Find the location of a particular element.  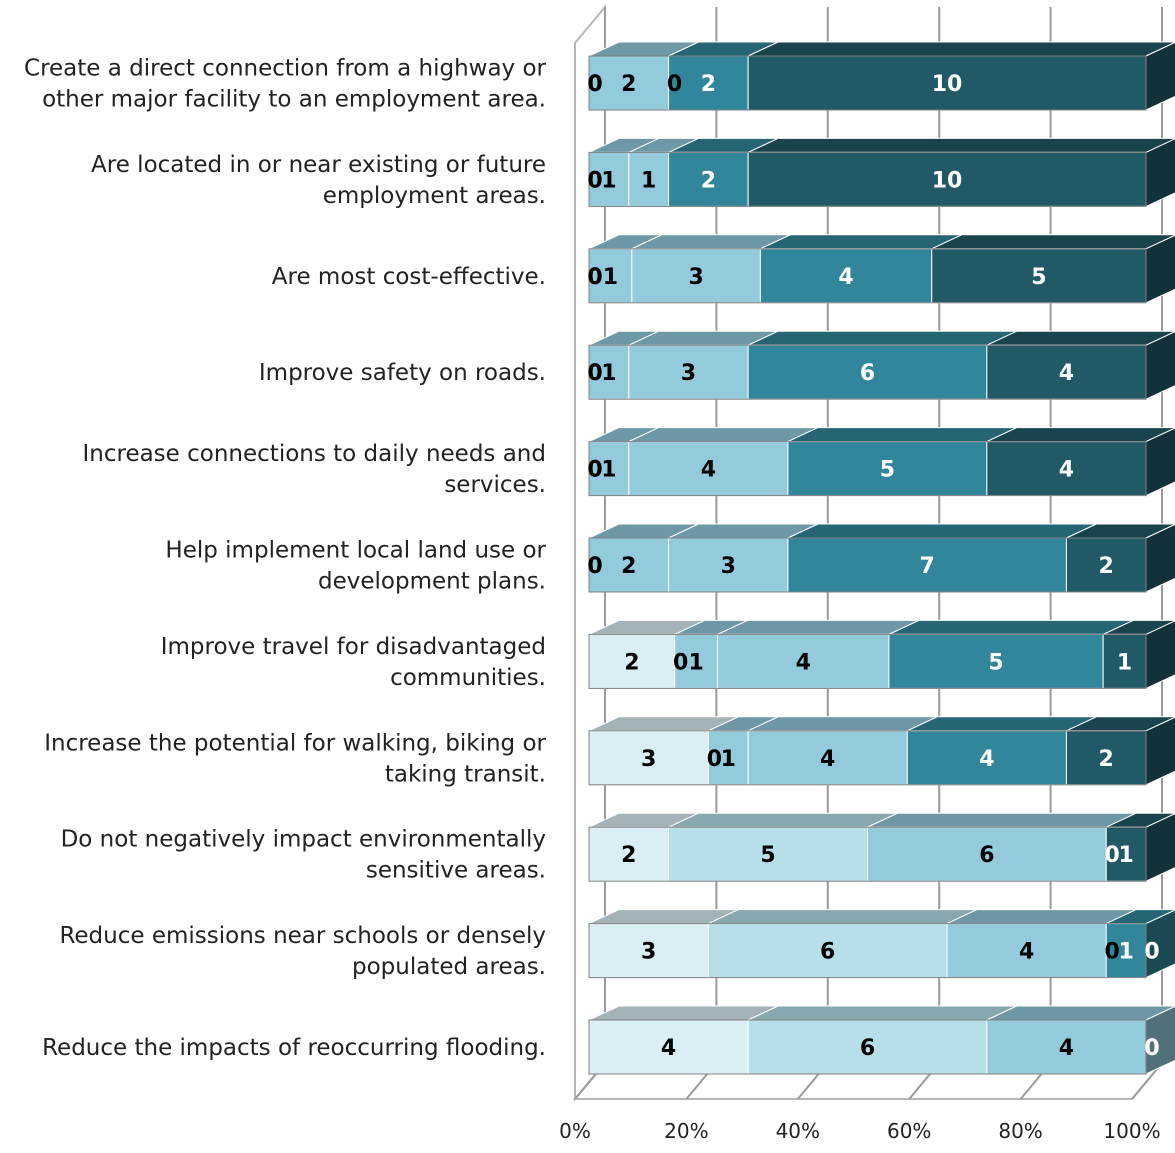

data-label: 5 is located at coordinates (887, 470).